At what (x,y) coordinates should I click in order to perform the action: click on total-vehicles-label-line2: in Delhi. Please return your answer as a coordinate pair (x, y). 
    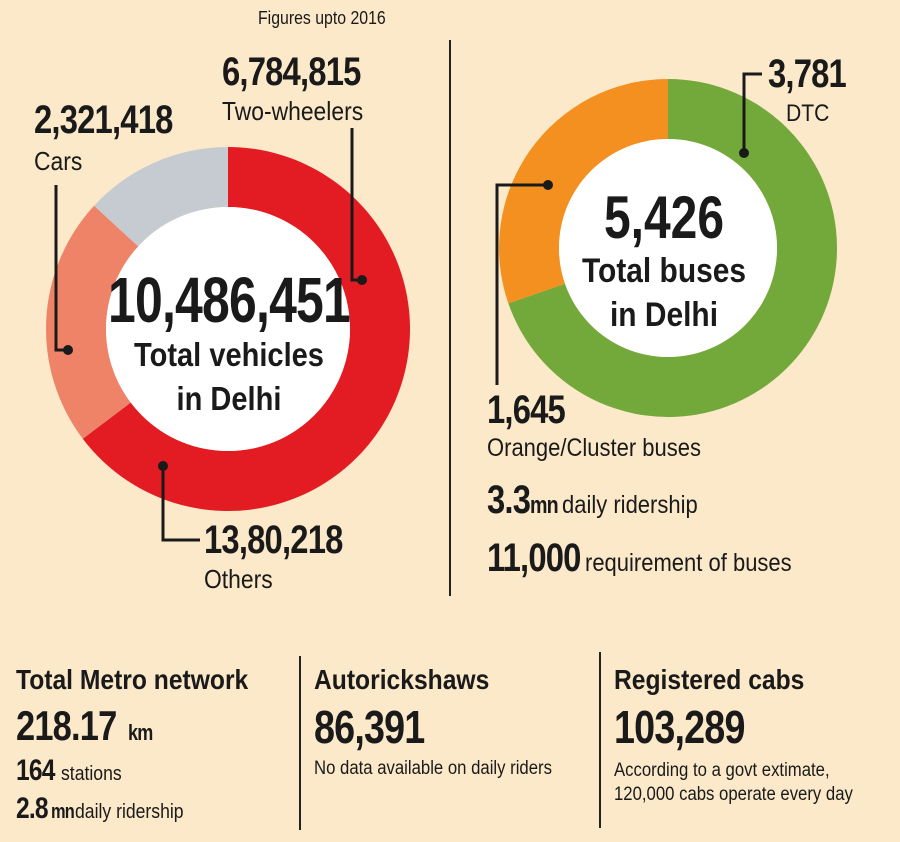
    Looking at the image, I should click on (229, 398).